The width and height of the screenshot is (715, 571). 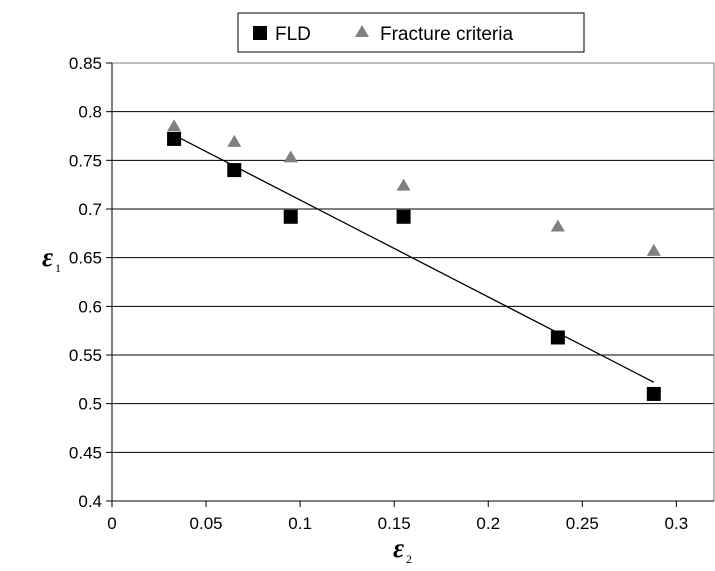 I want to click on y-tick-label: 0.75, so click(x=85, y=160).